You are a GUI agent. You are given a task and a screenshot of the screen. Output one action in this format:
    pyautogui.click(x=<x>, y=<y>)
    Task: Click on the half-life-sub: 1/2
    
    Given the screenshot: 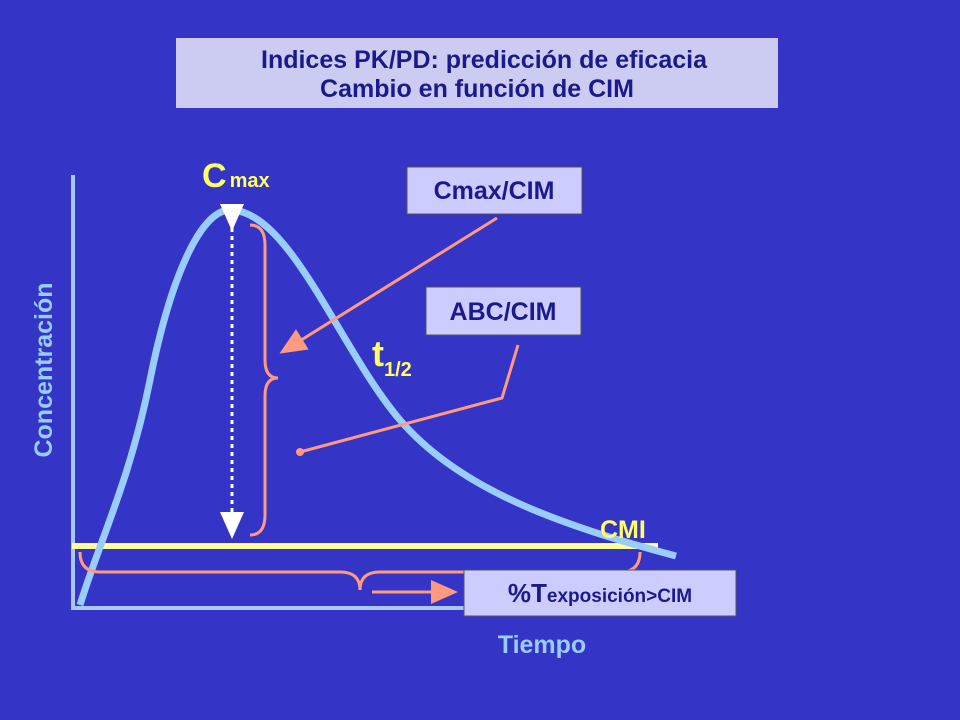 What is the action you would take?
    pyautogui.click(x=398, y=370)
    